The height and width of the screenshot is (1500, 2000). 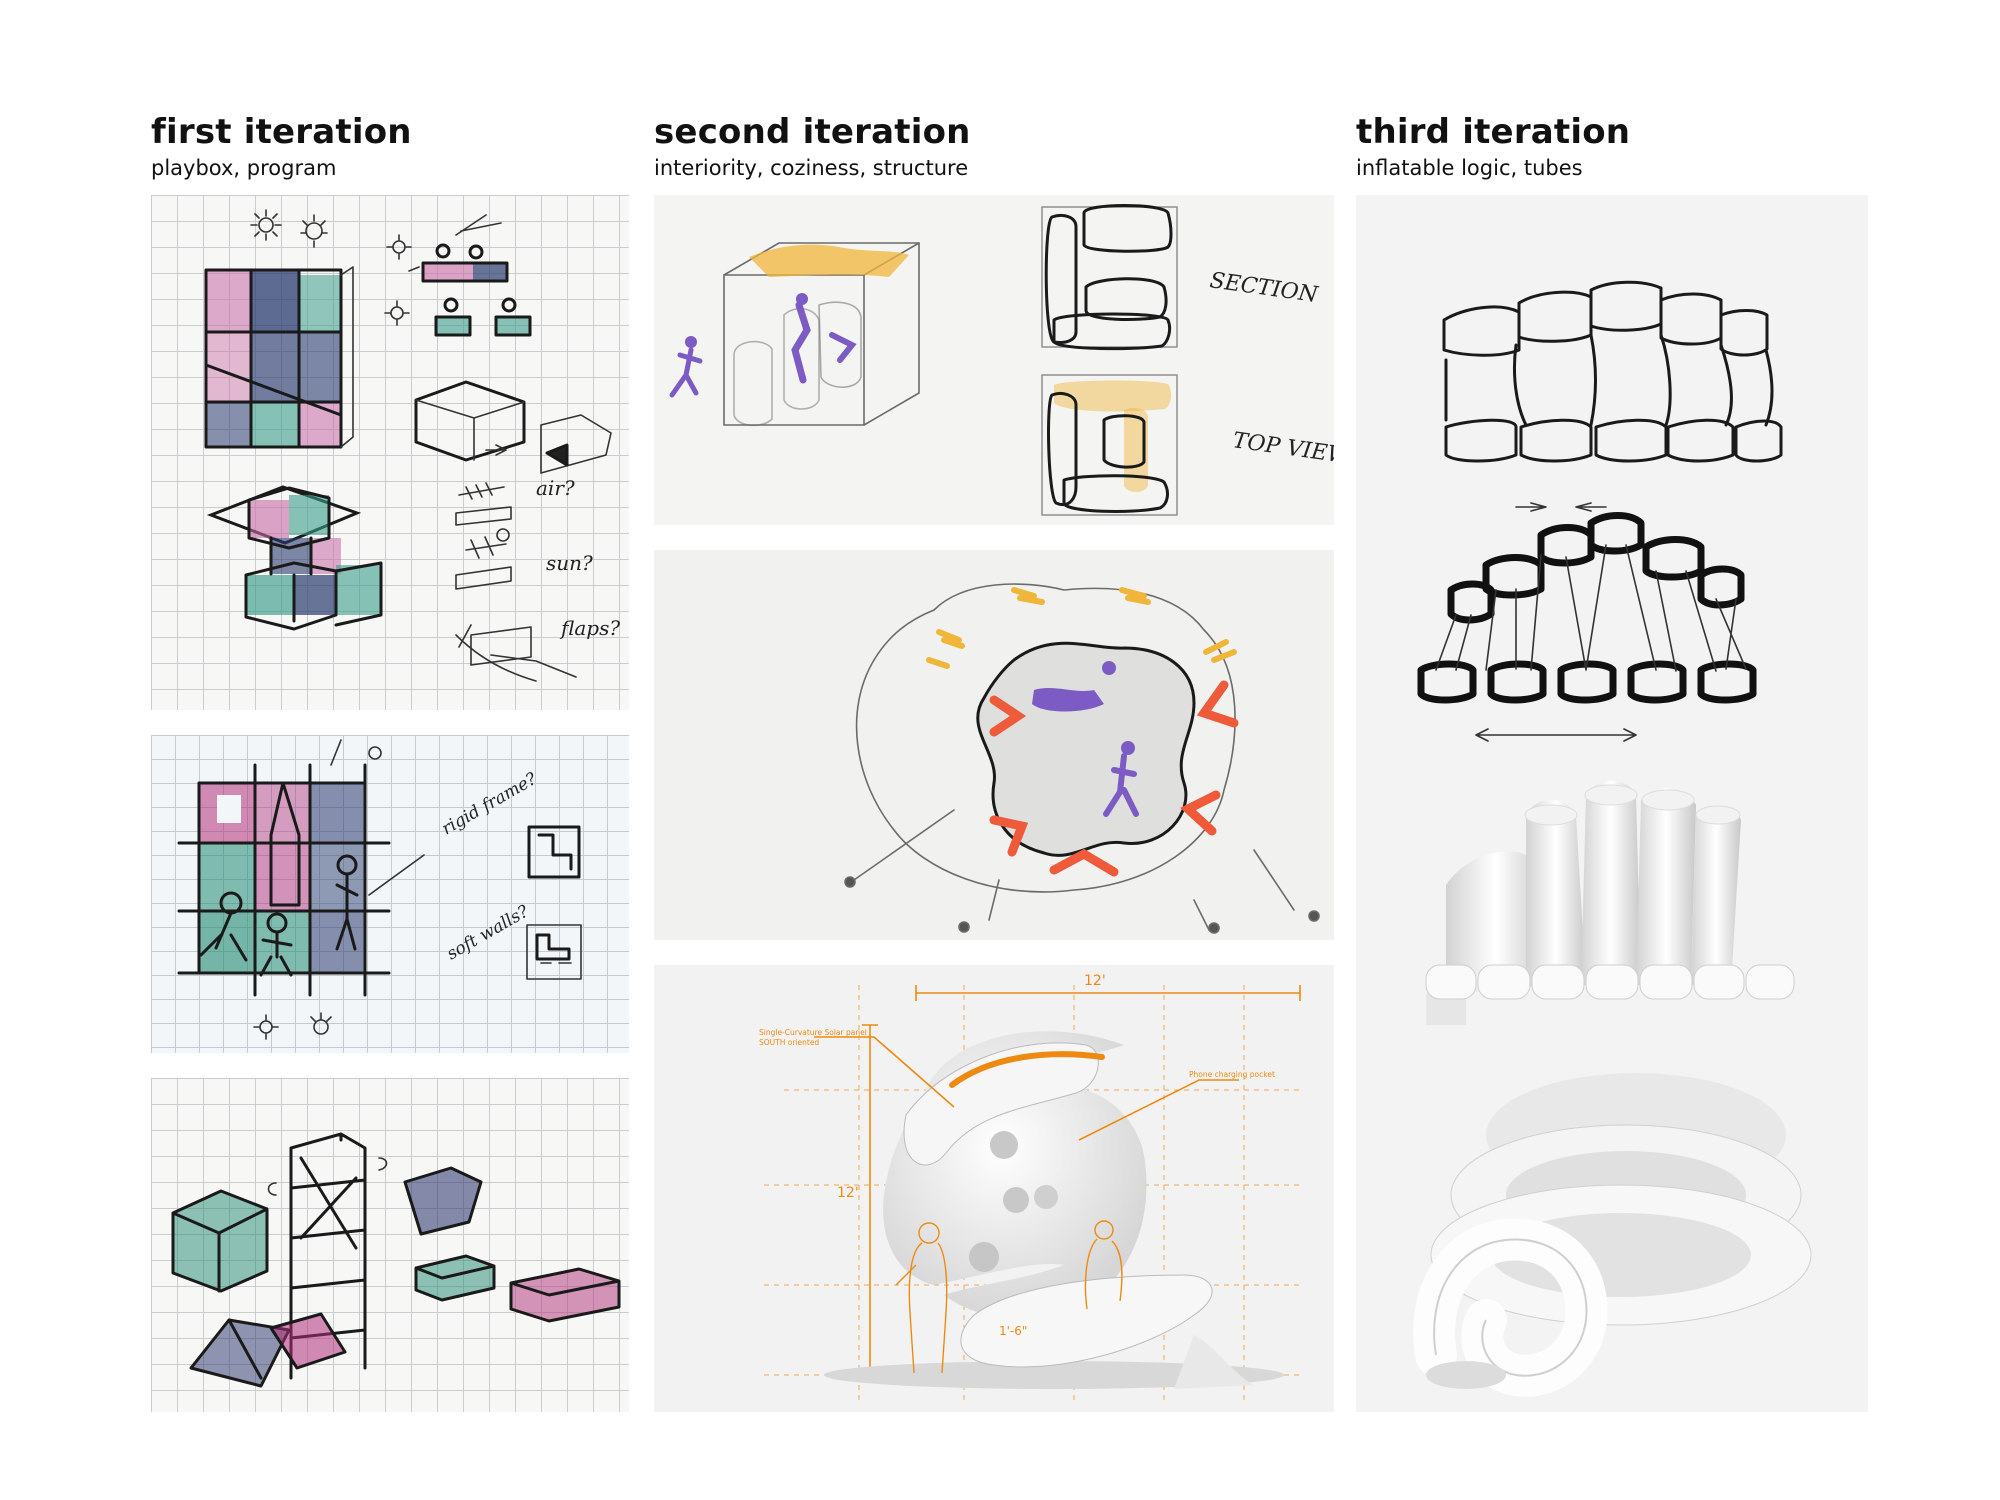 What do you see at coordinates (1009, 1297) in the screenshot?
I see `human-outline` at bounding box center [1009, 1297].